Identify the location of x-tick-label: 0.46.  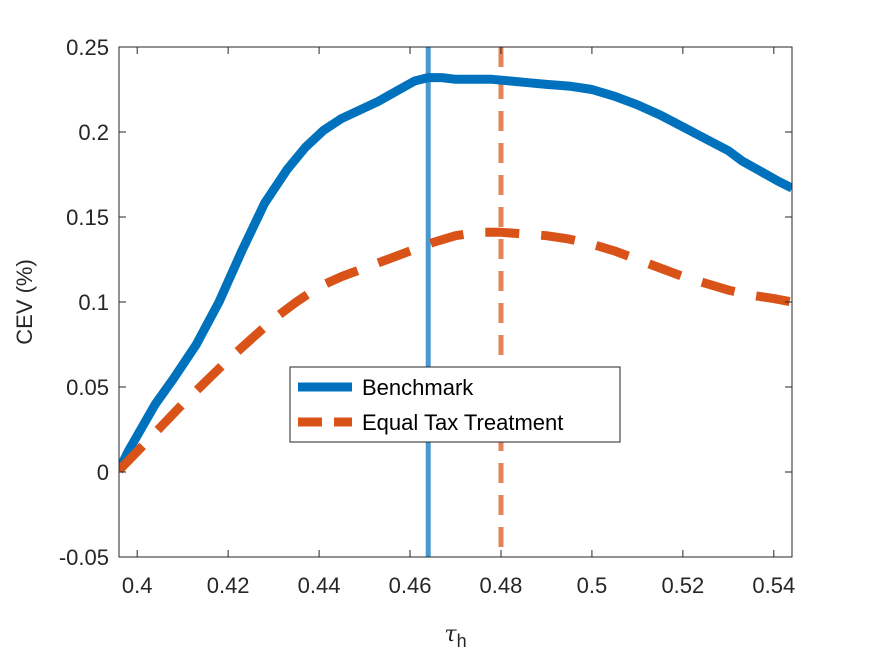
(410, 585).